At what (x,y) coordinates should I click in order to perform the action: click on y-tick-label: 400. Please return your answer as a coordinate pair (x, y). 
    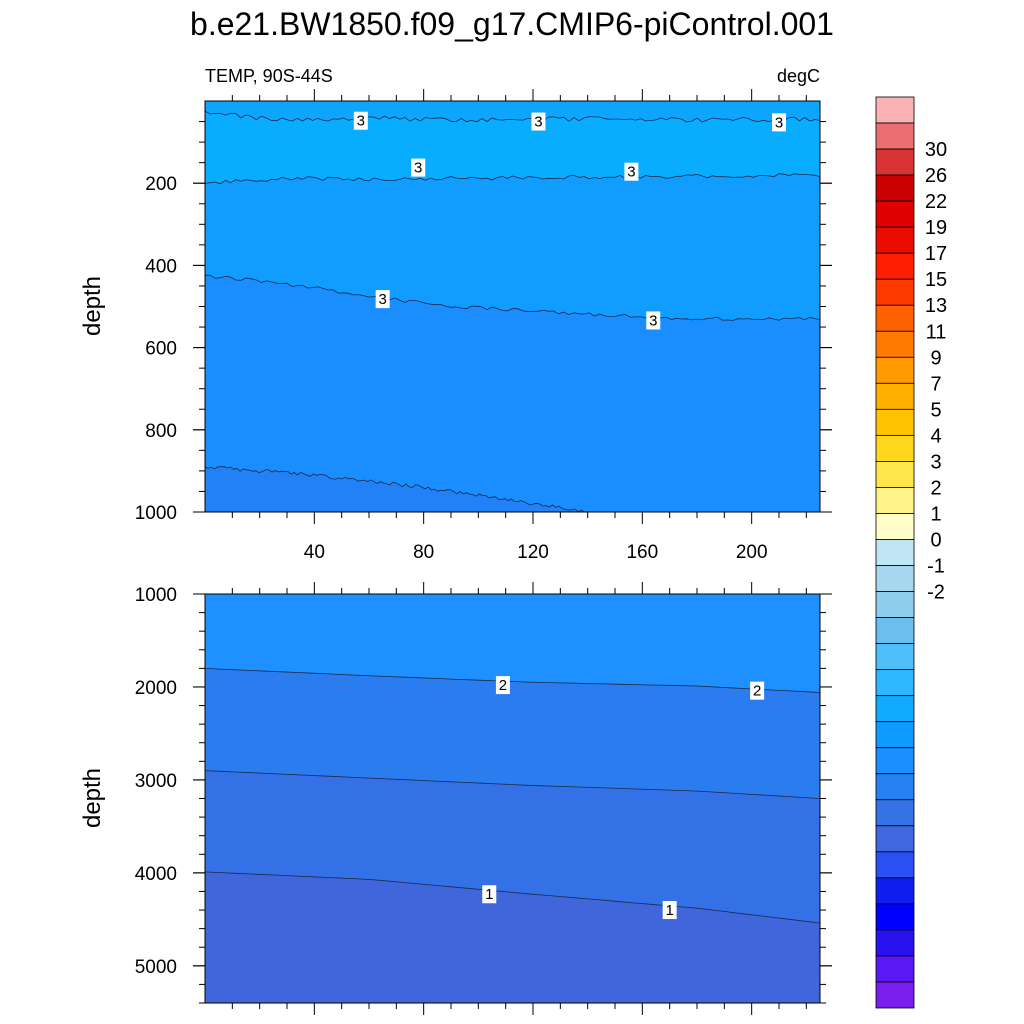
    Looking at the image, I should click on (161, 266).